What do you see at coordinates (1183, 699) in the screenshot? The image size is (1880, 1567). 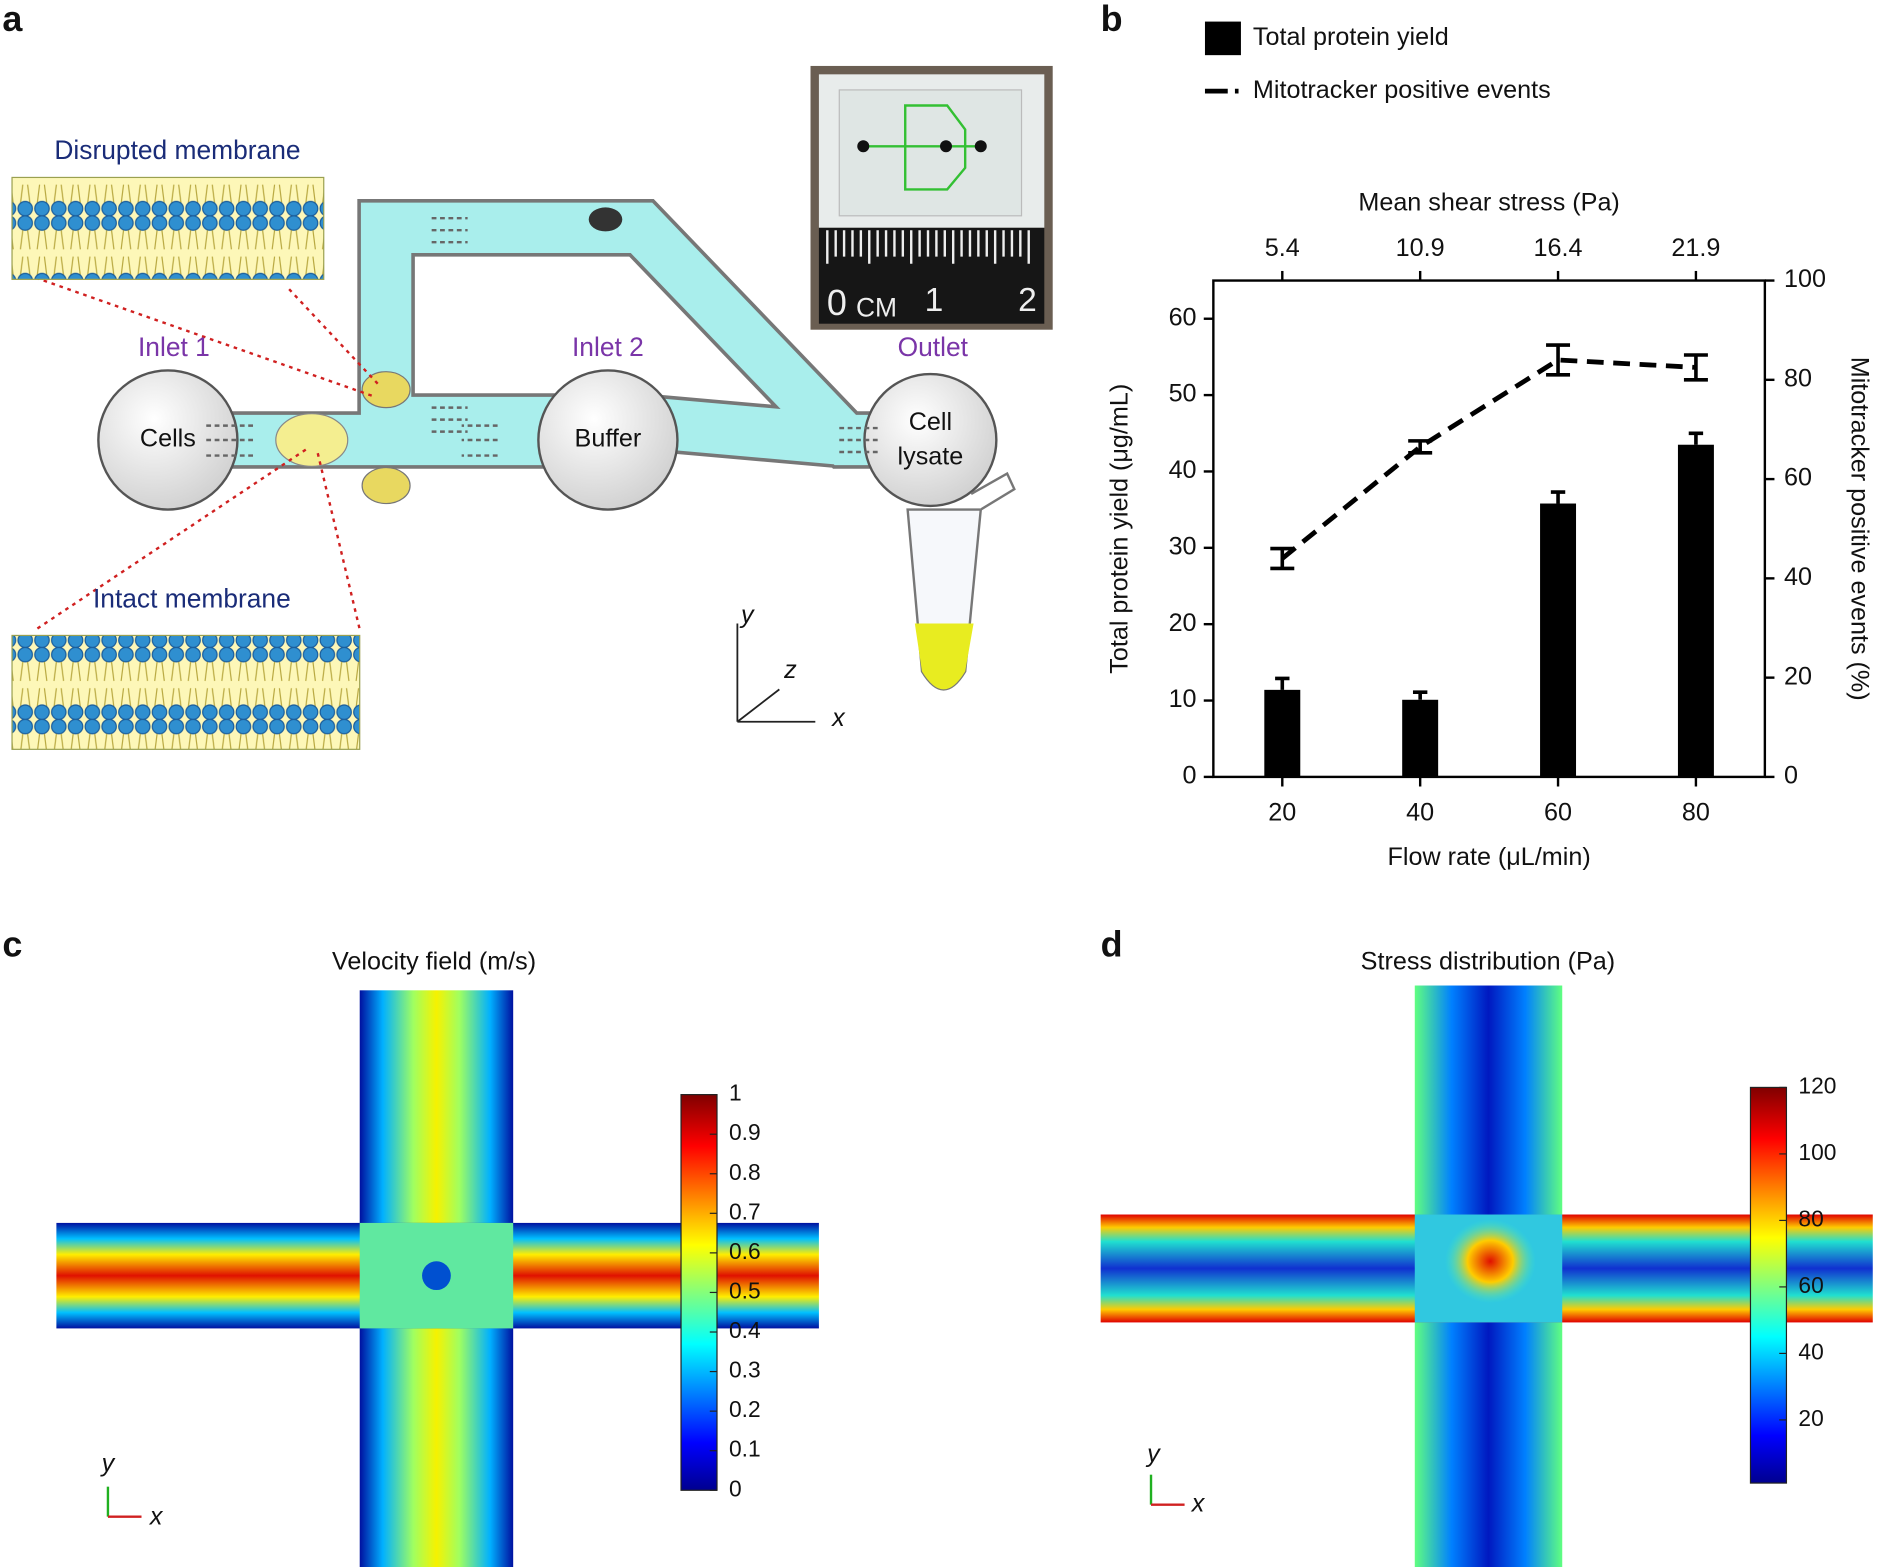 I see `y-tick-label: 10` at bounding box center [1183, 699].